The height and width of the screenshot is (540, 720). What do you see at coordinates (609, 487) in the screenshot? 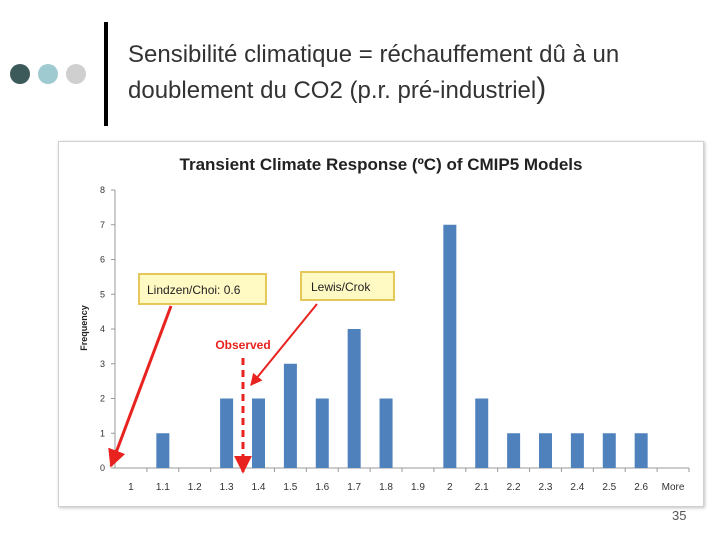
I see `x-tick-label: 2.5` at bounding box center [609, 487].